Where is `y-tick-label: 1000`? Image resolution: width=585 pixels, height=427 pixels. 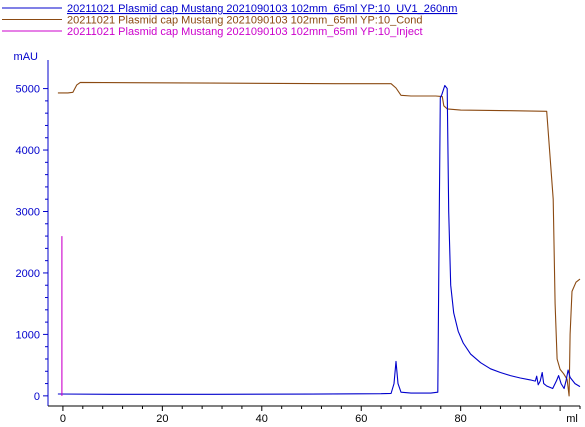
y-tick-label: 1000 is located at coordinates (28, 335).